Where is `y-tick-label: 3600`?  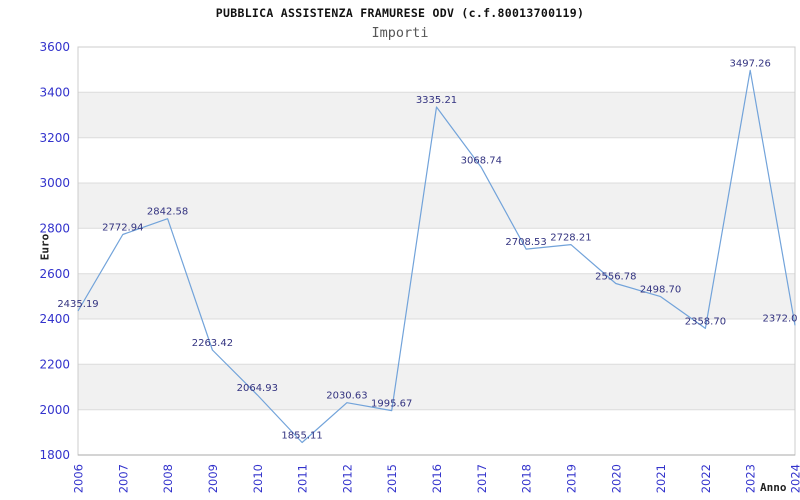 y-tick-label: 3600 is located at coordinates (54, 47).